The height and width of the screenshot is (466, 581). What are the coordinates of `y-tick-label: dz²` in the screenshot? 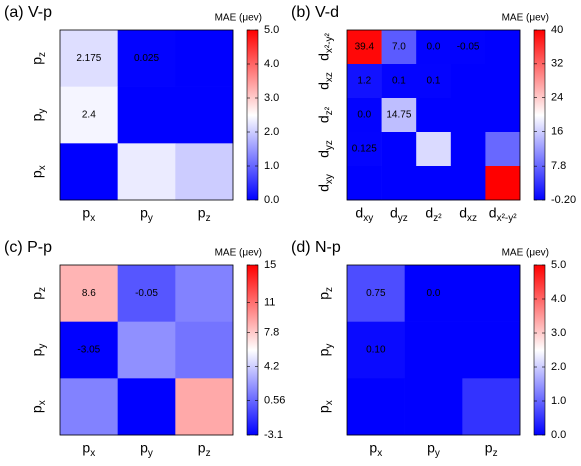 It's located at (325, 114).